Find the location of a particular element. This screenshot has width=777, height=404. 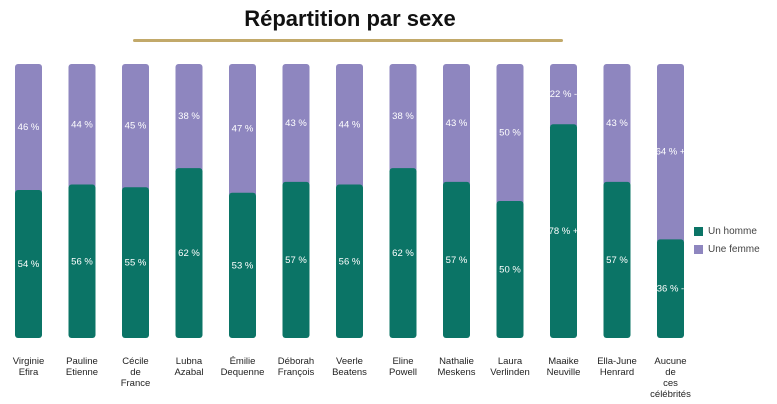

data-label-homme: 55 % is located at coordinates (136, 263).